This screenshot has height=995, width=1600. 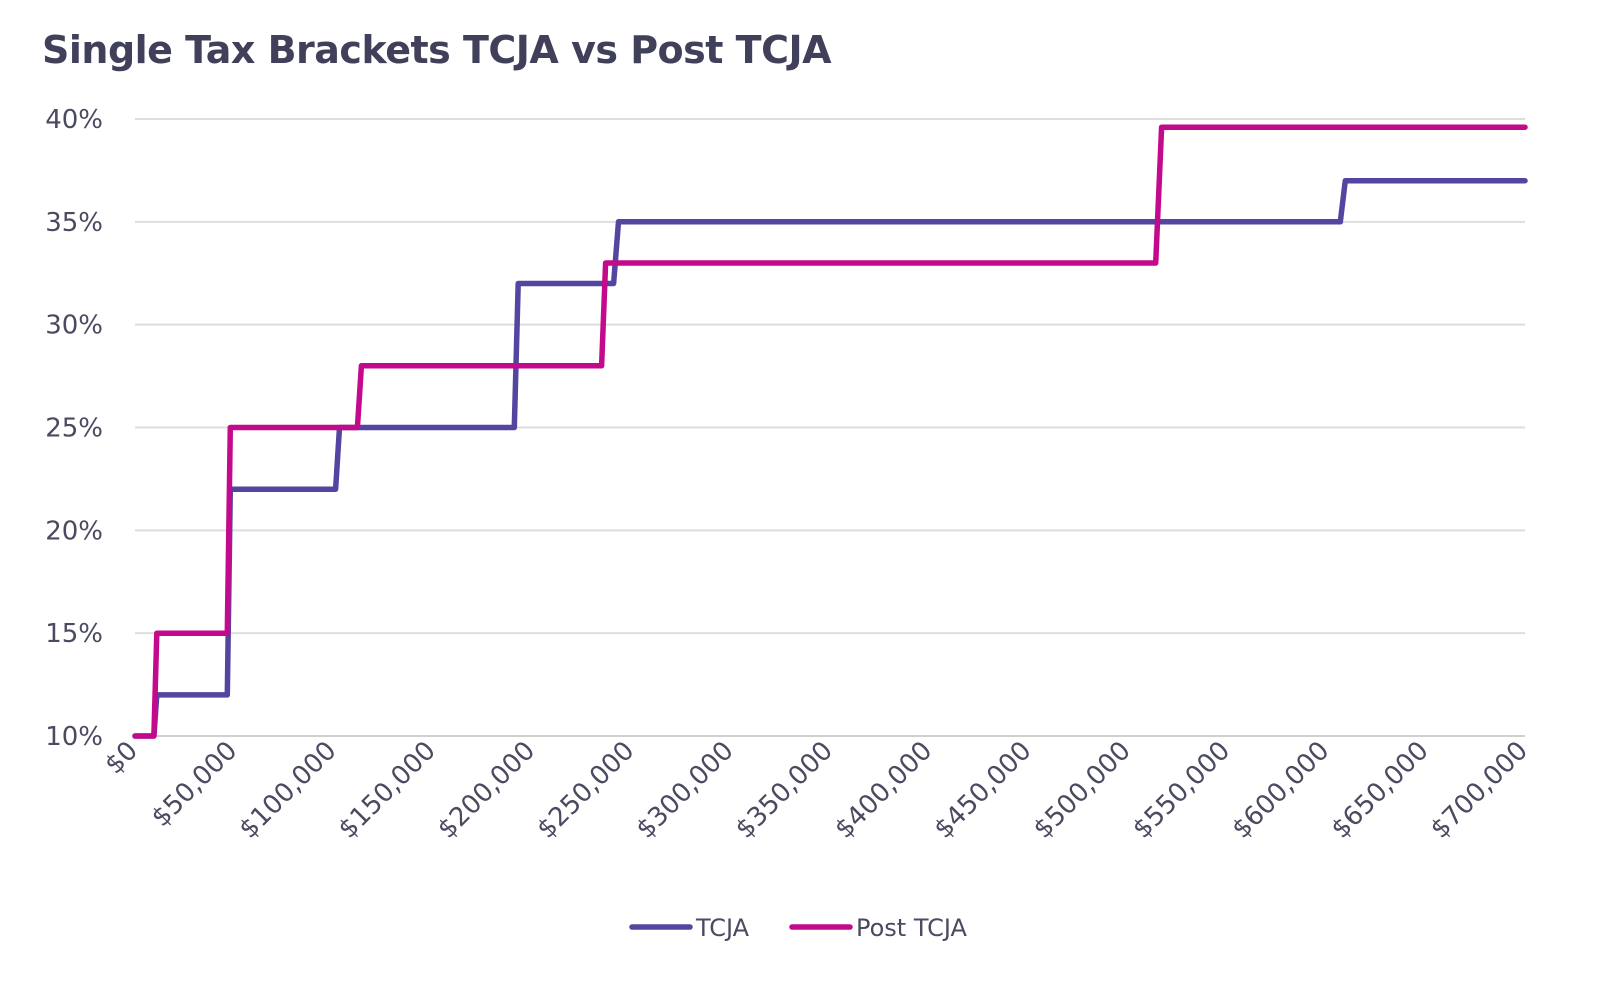 What do you see at coordinates (194, 784) in the screenshot?
I see `x-tick-label: $50,000` at bounding box center [194, 784].